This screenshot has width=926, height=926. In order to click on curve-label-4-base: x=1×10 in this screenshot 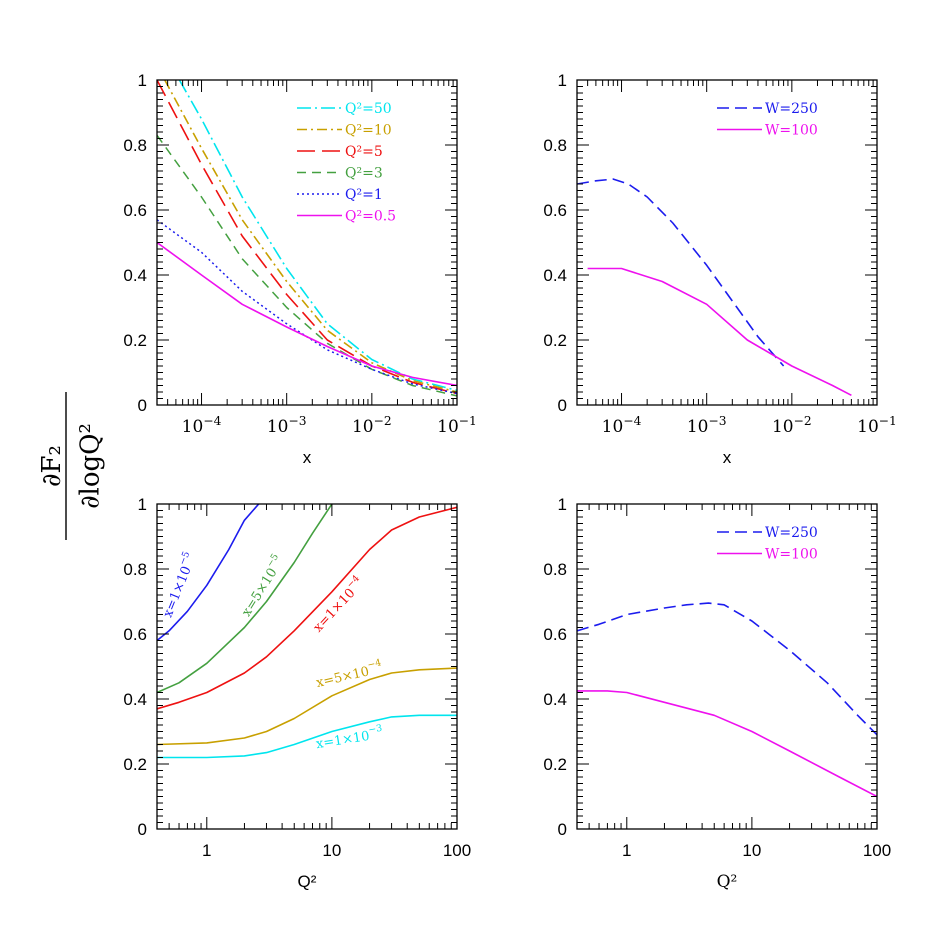, I will do `click(343, 740)`.